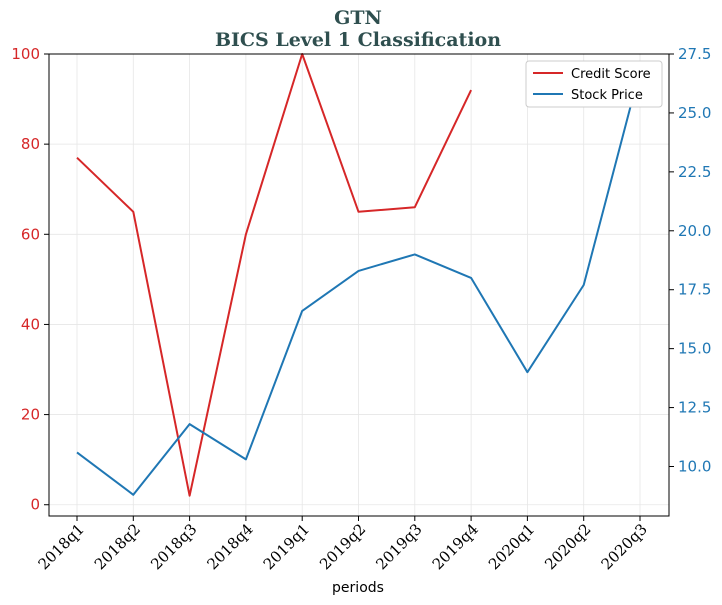 The width and height of the screenshot is (722, 605). What do you see at coordinates (690, 260) in the screenshot?
I see `right-axis-ticks: 10.0 12.5 15.0 17.5 20.0 22.5 25.0 27.5` at bounding box center [690, 260].